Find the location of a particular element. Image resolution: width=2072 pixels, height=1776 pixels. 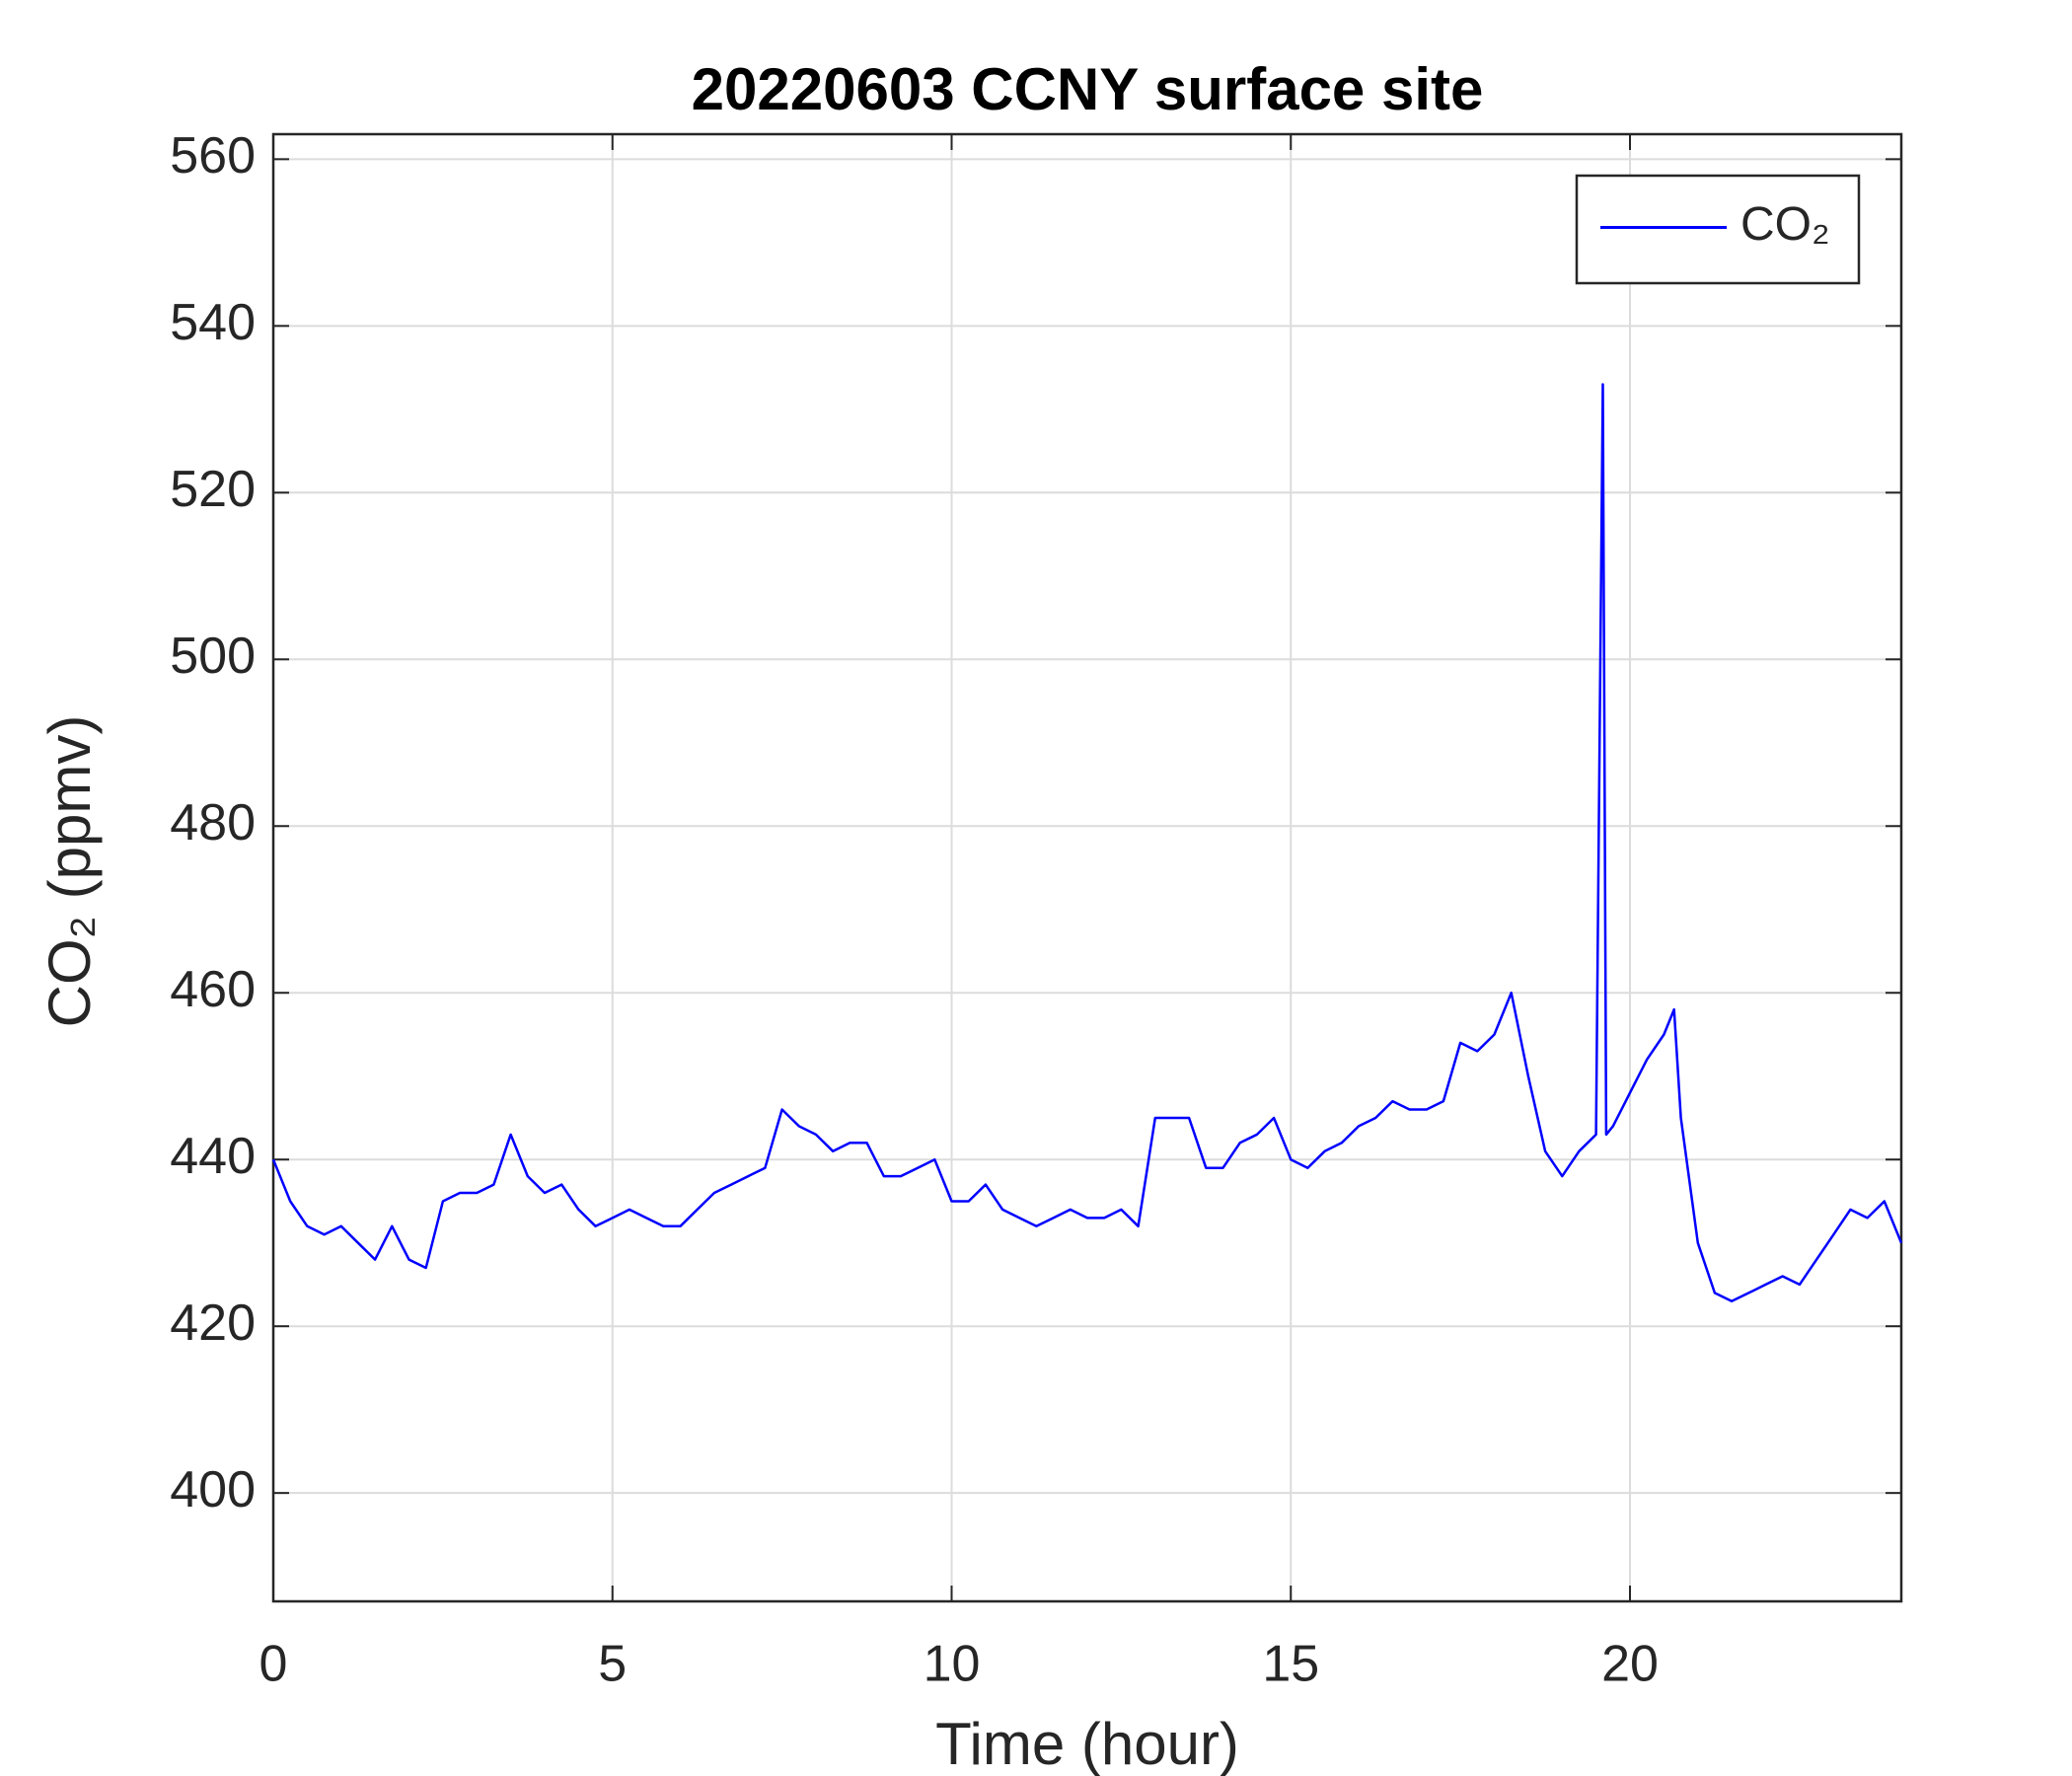

x-axis-label: Time (hour) is located at coordinates (1087, 1744).